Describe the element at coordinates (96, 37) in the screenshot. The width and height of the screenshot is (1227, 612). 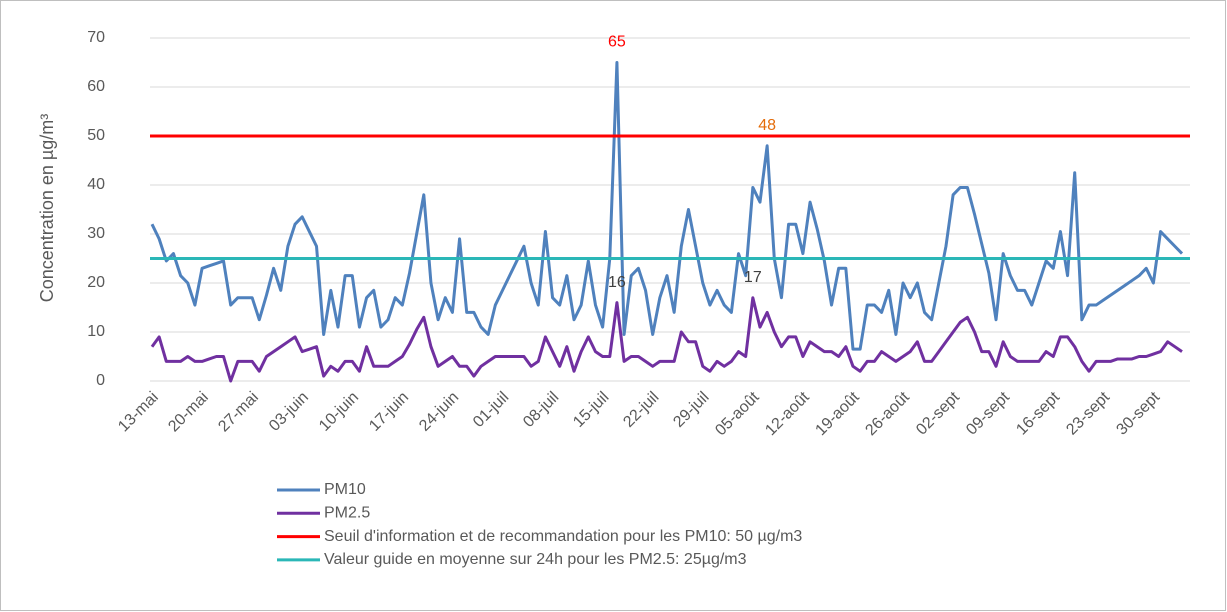
I see `y-tick-label: 70` at that location.